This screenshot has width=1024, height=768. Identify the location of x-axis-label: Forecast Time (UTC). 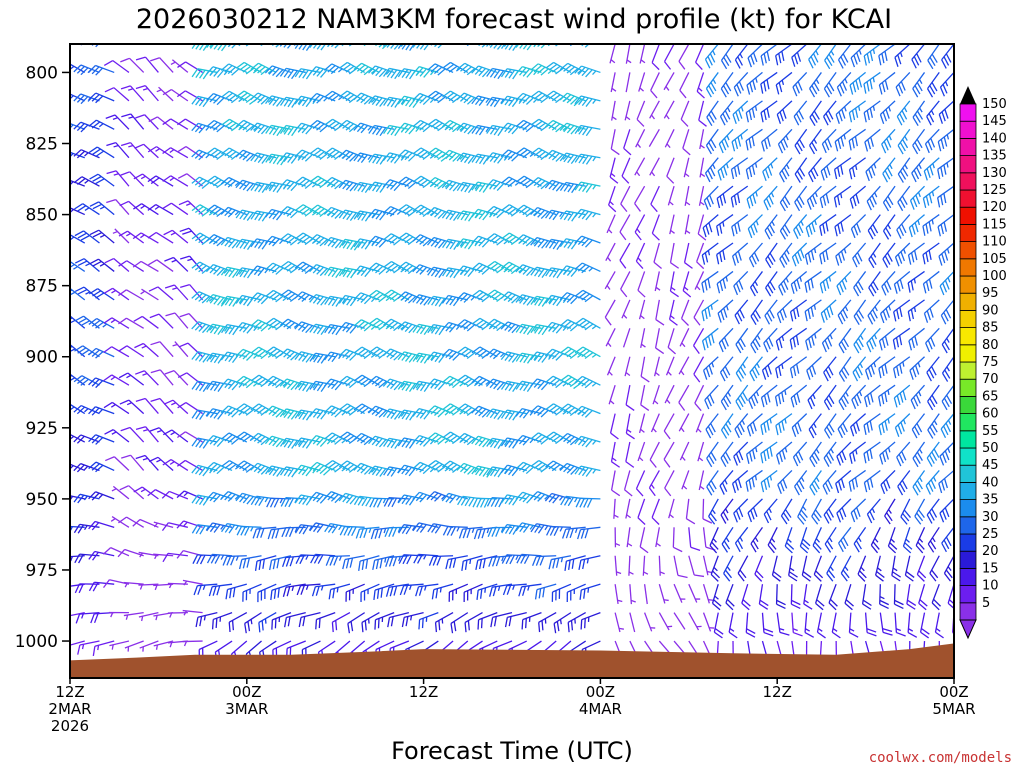
(512, 751).